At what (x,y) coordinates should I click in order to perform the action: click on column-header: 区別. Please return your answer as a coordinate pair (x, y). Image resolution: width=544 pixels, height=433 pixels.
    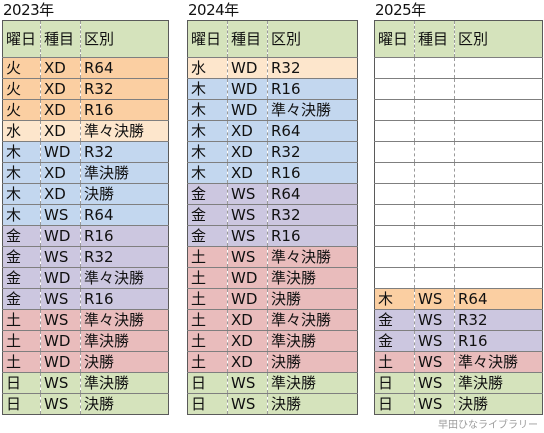
    Looking at the image, I should click on (124, 39).